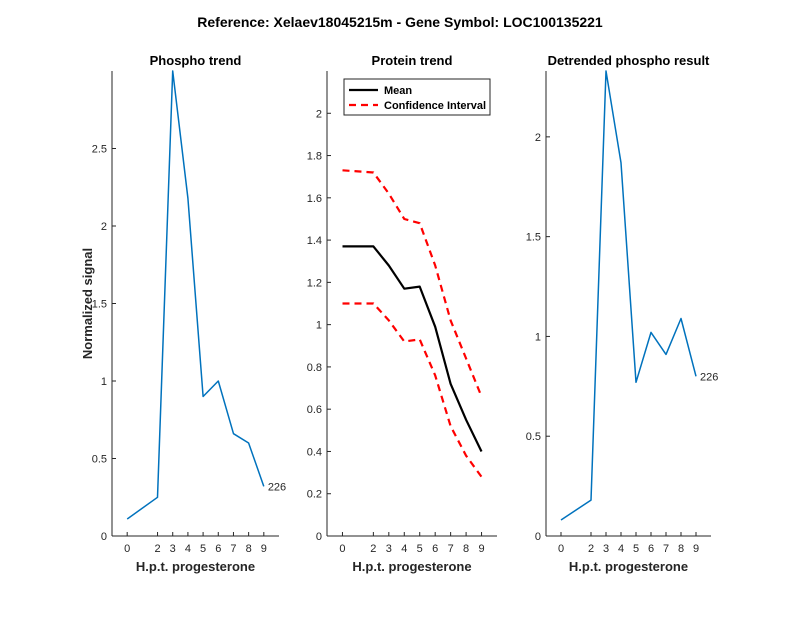 The width and height of the screenshot is (800, 618). What do you see at coordinates (314, 452) in the screenshot?
I see `y-tick-label: 0.4` at bounding box center [314, 452].